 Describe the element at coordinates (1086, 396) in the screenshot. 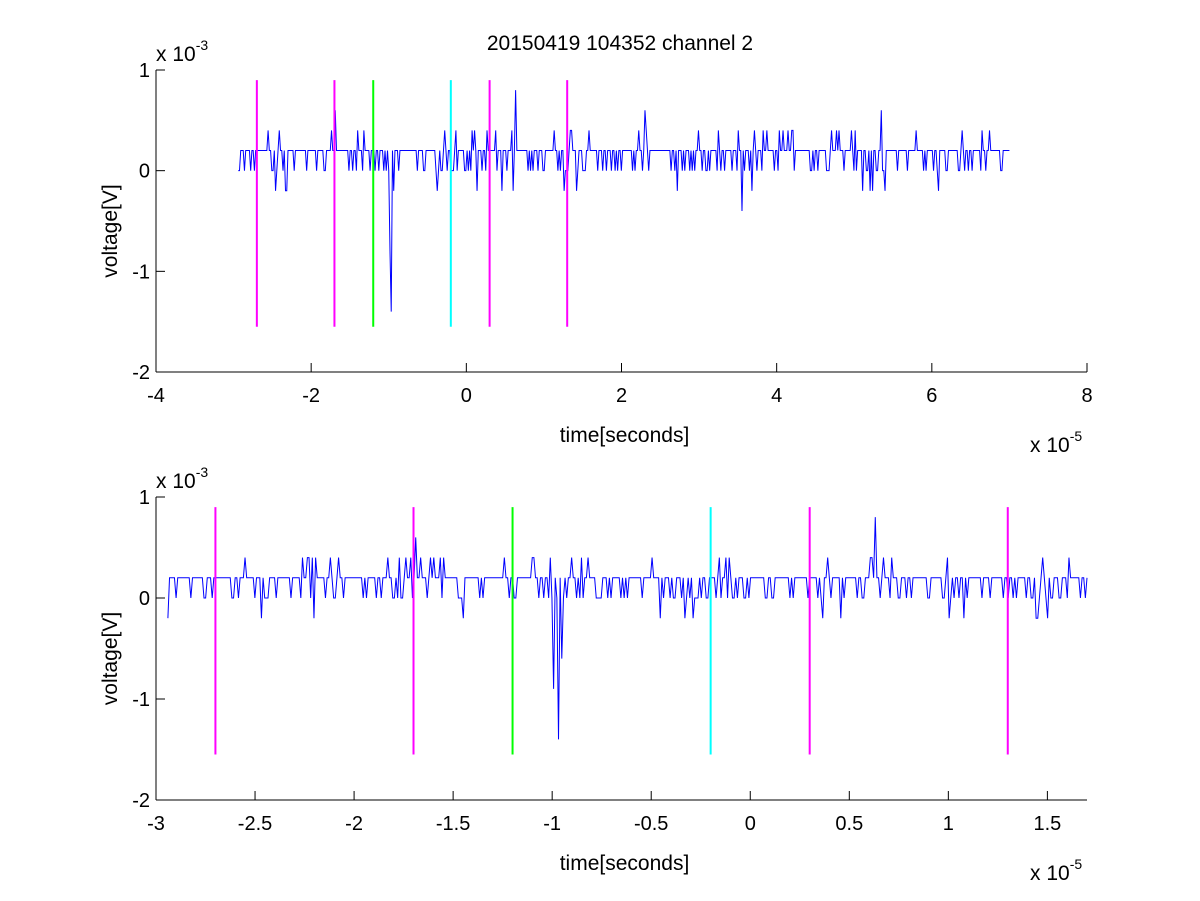

I see `x-tick-label: 8` at that location.